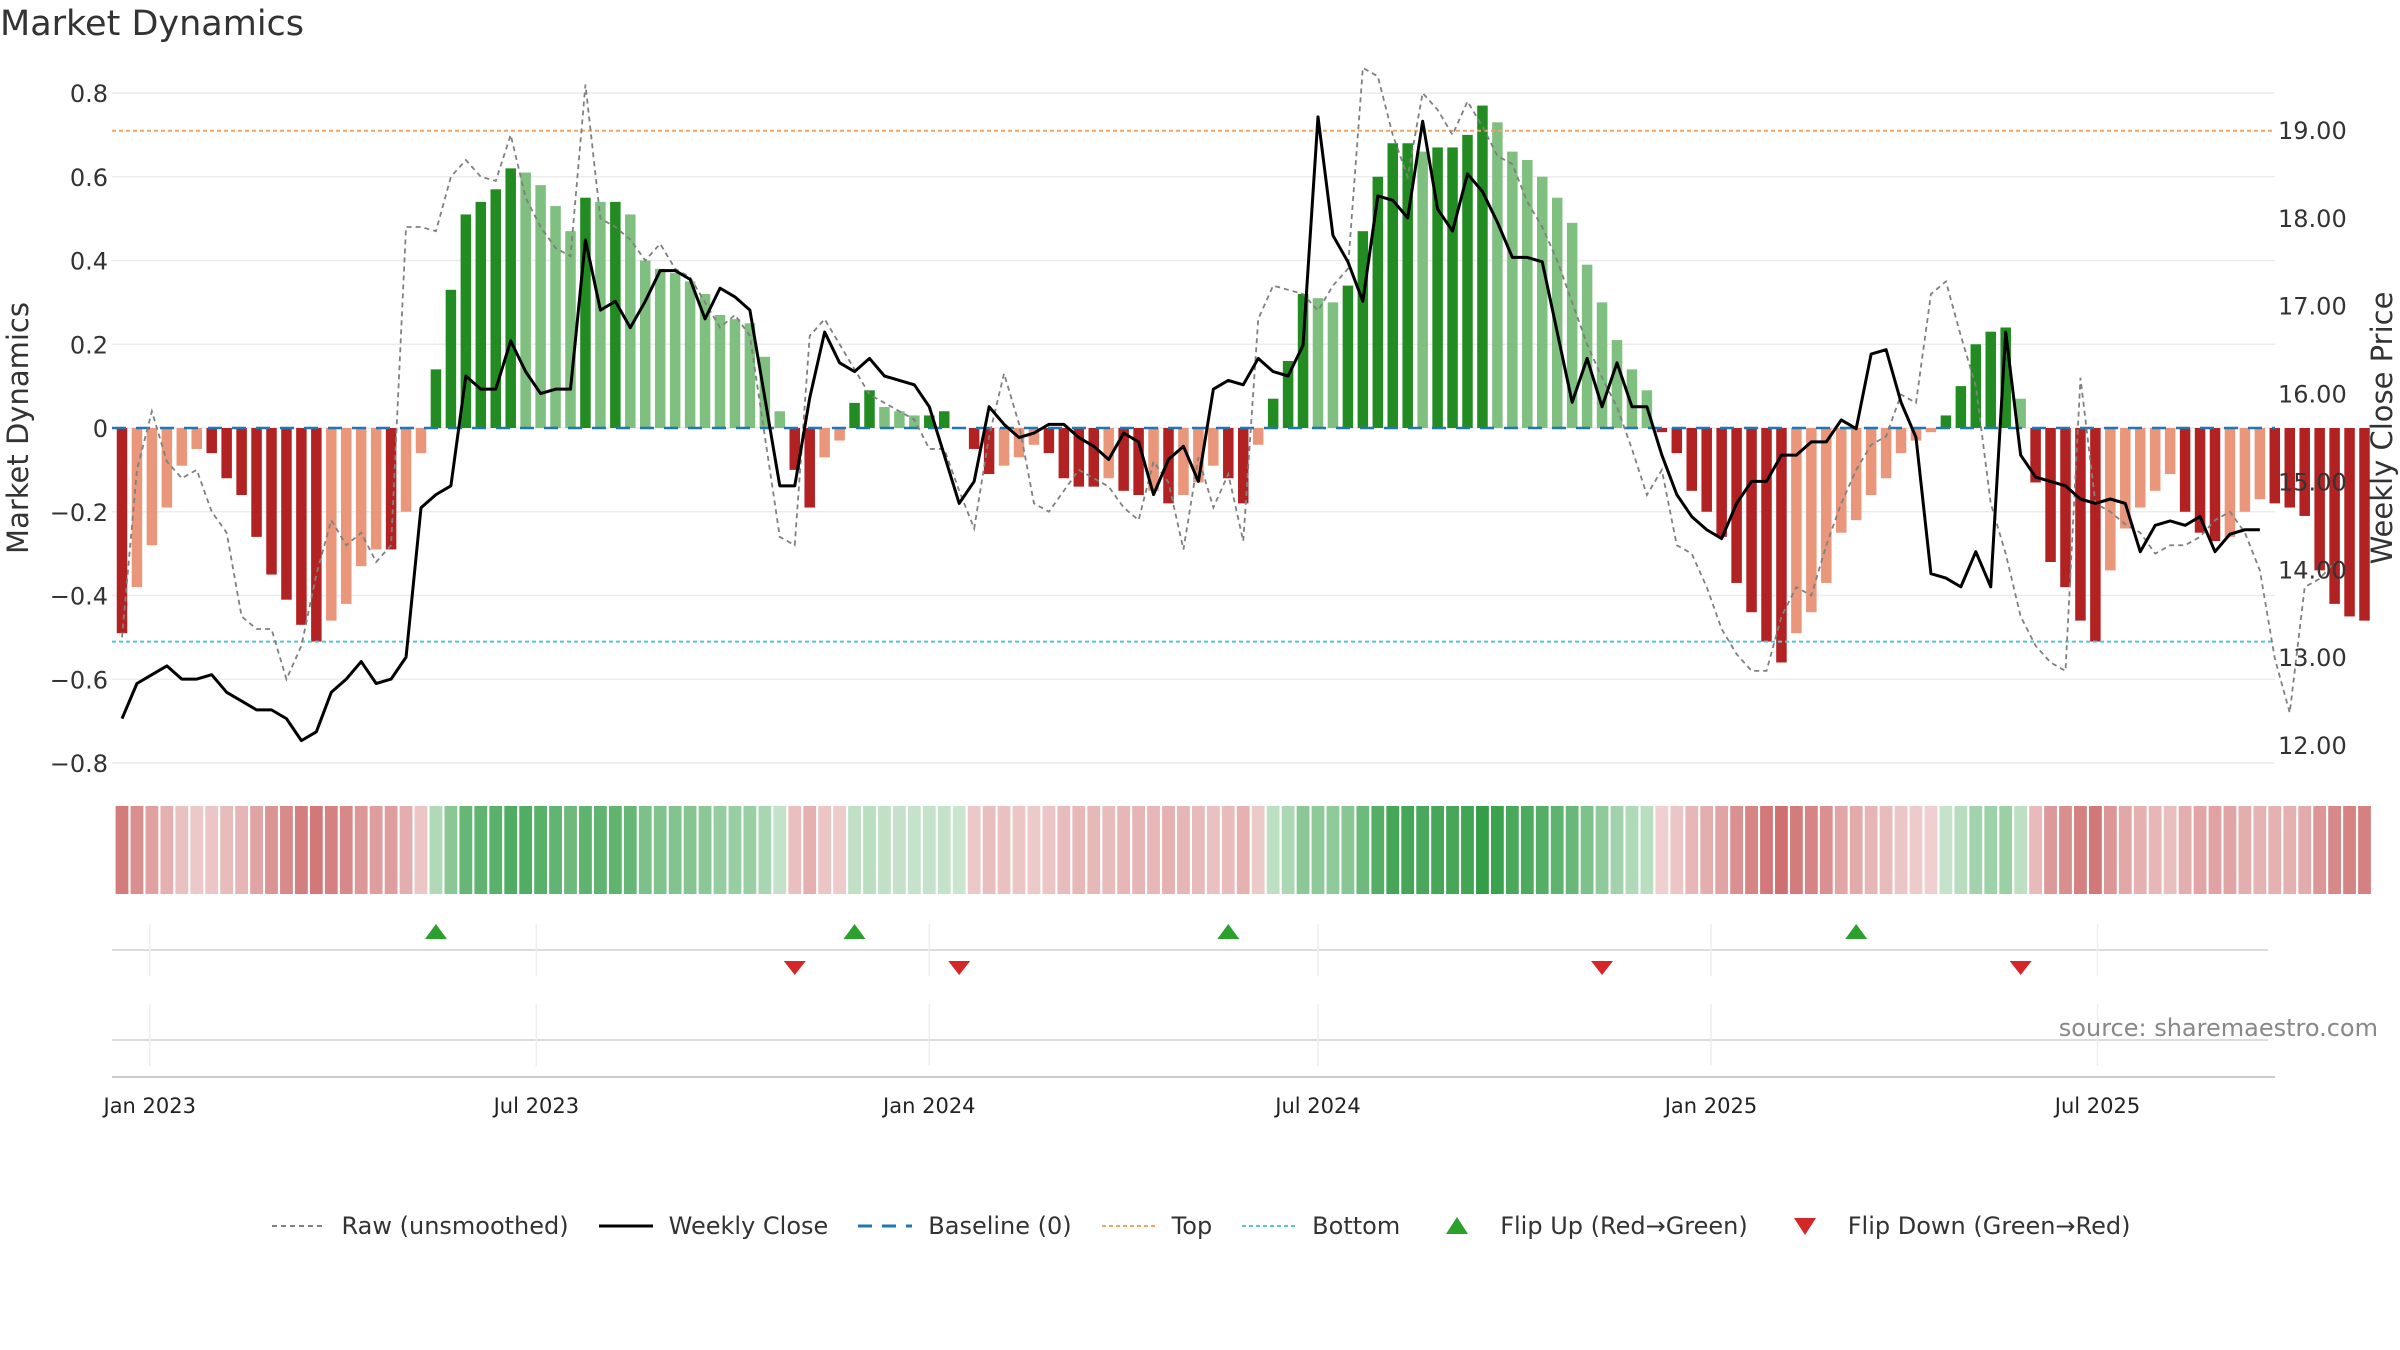  What do you see at coordinates (100, 429) in the screenshot?
I see `y-tick-label: 0` at bounding box center [100, 429].